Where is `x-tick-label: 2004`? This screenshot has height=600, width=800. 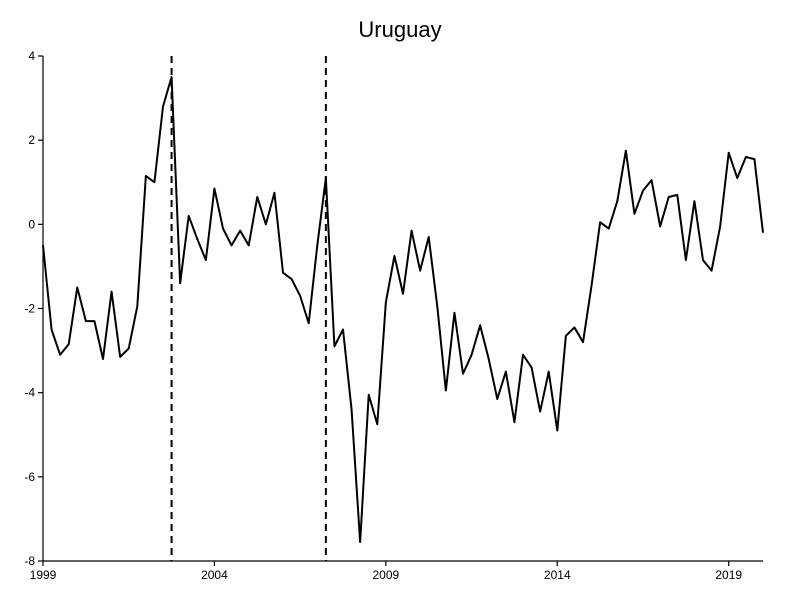
x-tick-label: 2004 is located at coordinates (214, 575).